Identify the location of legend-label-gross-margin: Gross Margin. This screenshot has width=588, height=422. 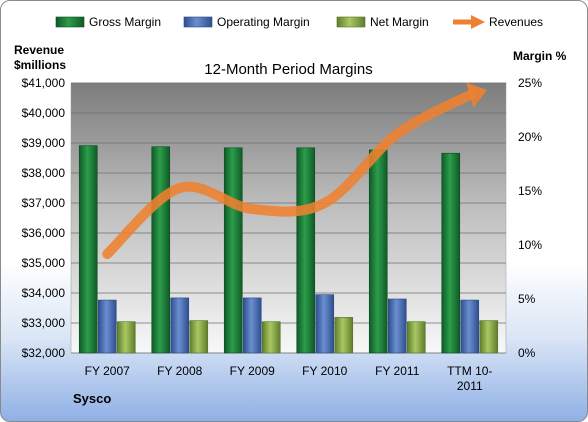
(125, 22).